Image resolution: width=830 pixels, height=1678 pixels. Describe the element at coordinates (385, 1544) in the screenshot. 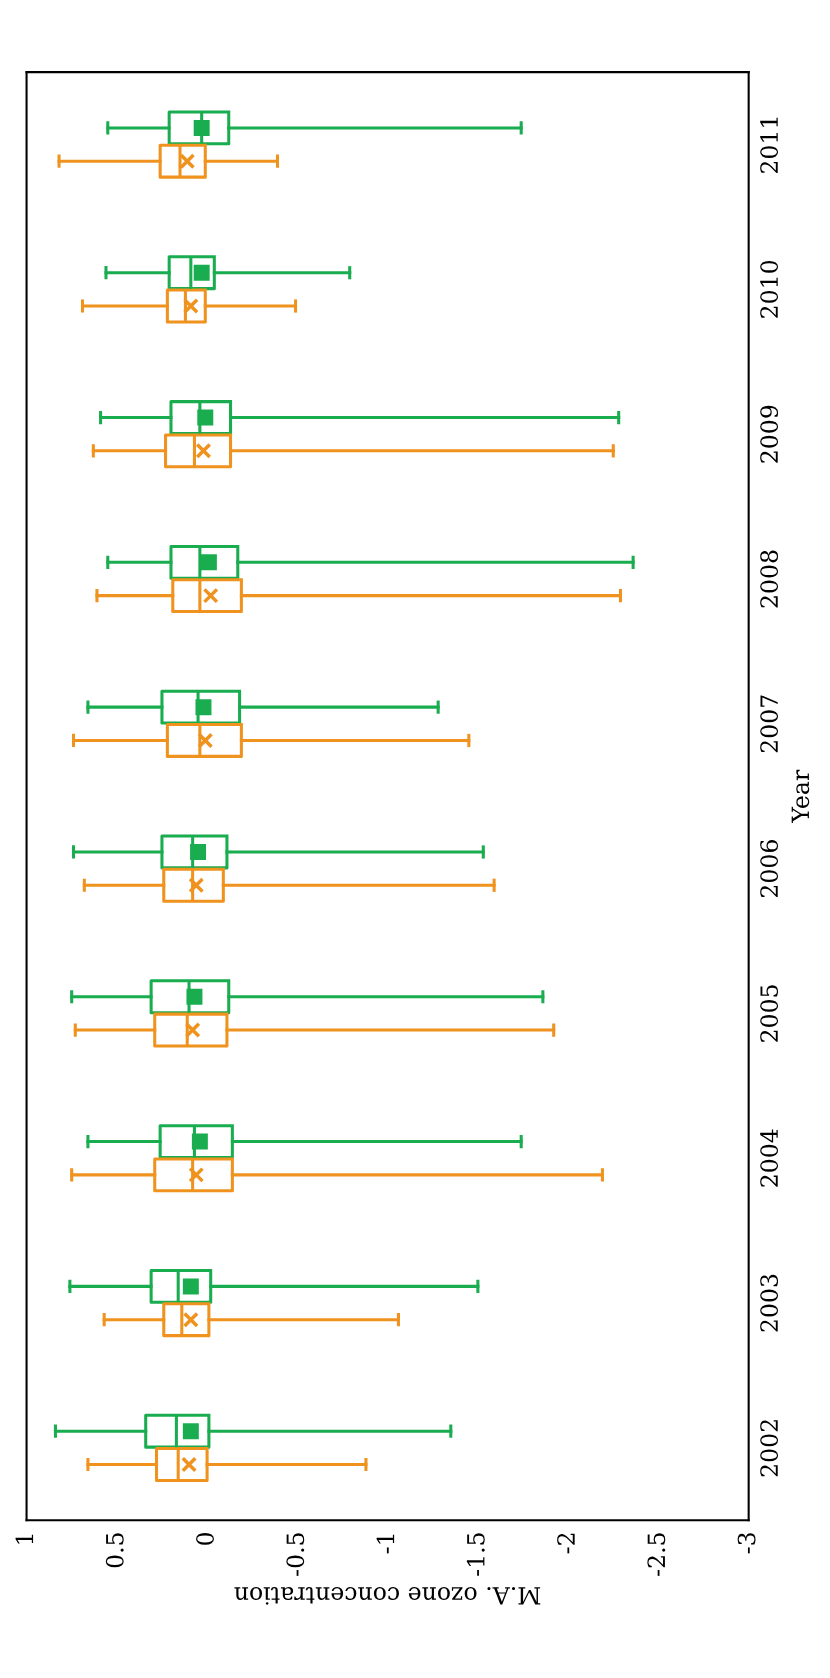

I see `x-tick-label: -1` at that location.